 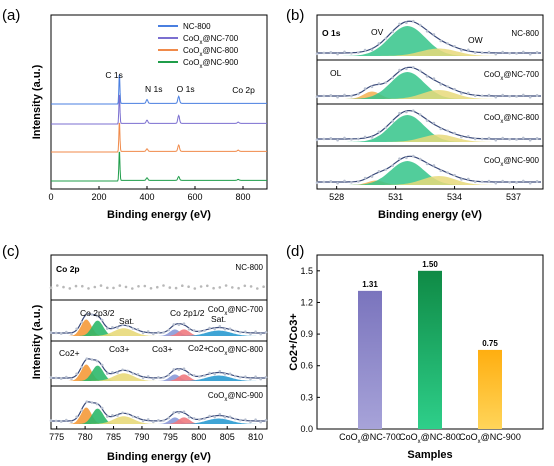 What do you see at coordinates (153, 89) in the screenshot?
I see `peak-label: N 1s` at bounding box center [153, 89].